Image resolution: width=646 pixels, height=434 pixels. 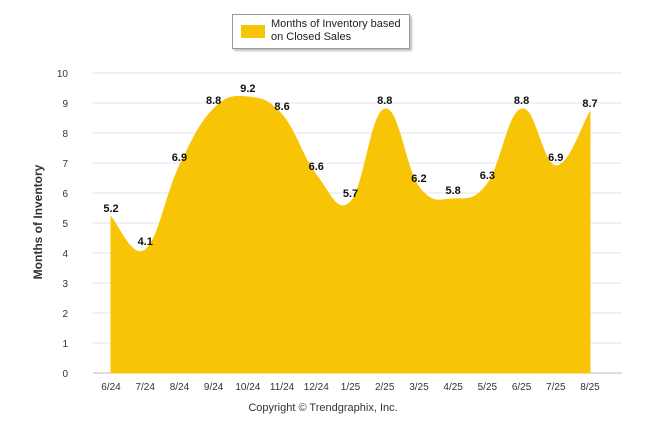 What do you see at coordinates (316, 167) in the screenshot?
I see `data-label: 6.6` at bounding box center [316, 167].